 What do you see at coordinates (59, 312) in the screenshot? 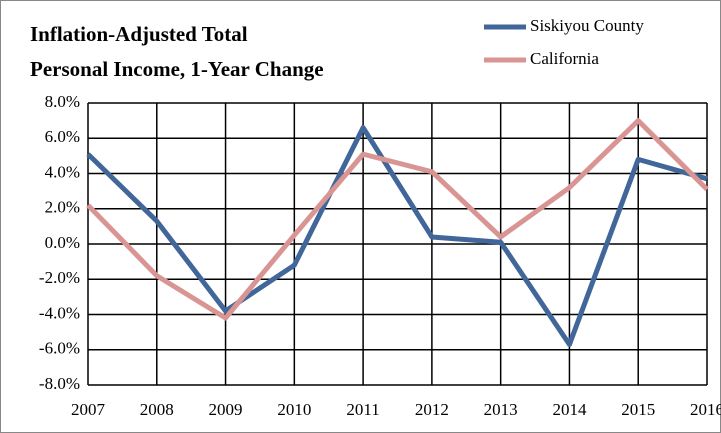
I see `y-tick-label: -4.0%` at bounding box center [59, 312].